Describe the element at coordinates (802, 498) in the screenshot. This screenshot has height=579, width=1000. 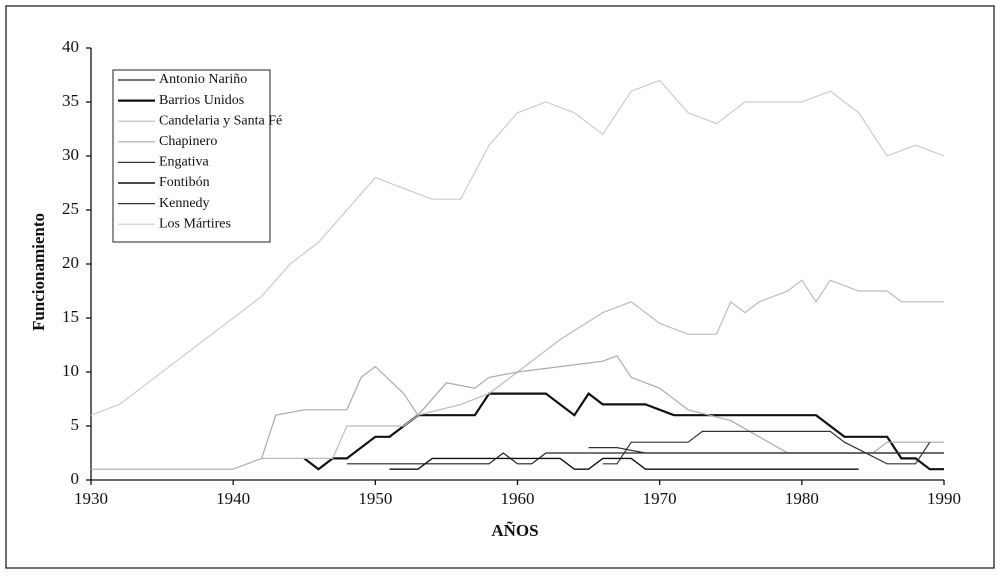
I see `x-tick-label: 1980` at that location.